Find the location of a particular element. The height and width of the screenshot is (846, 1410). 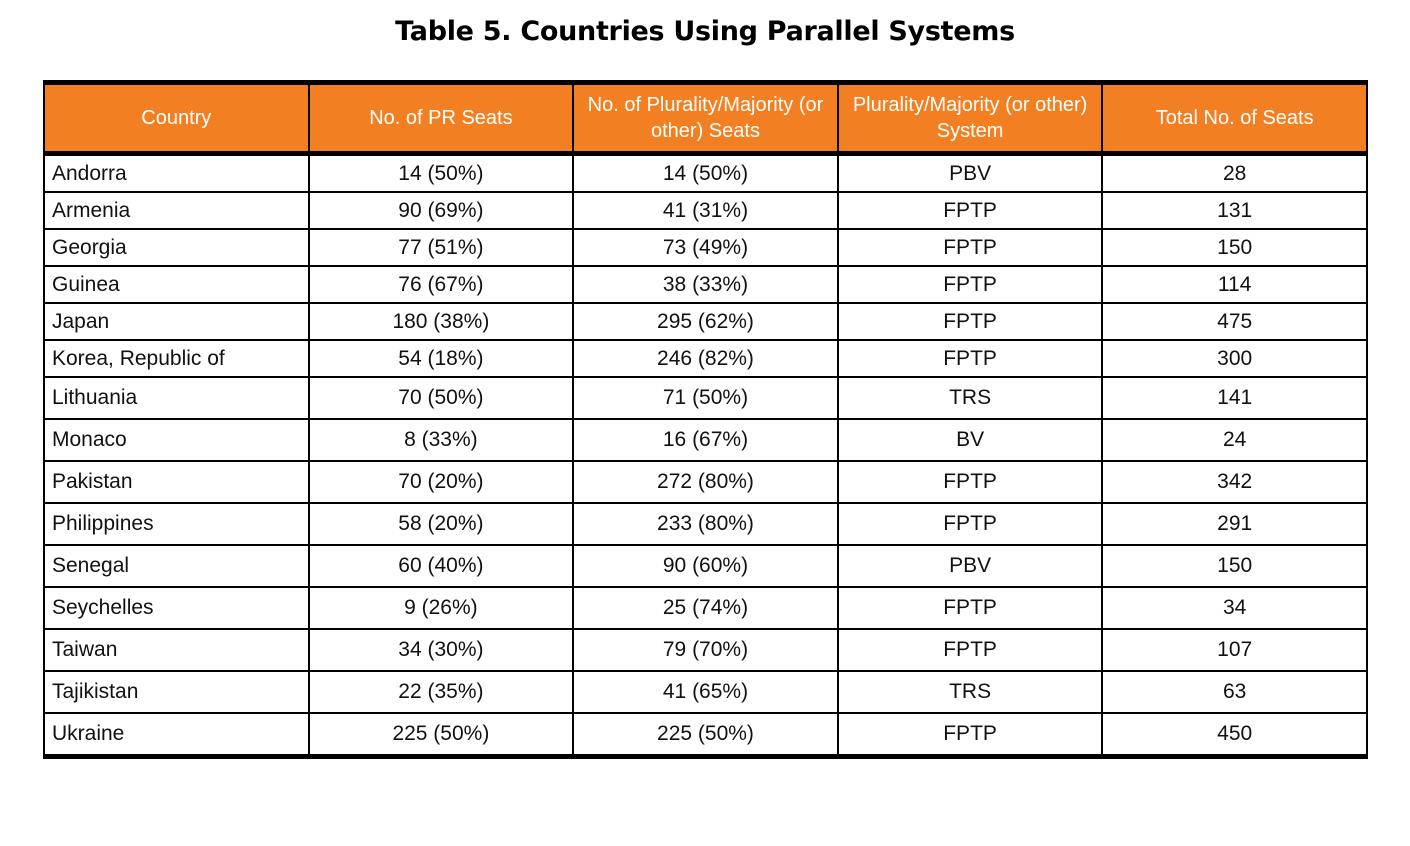

cell-plurality-seats: 272 (80%) is located at coordinates (705, 482).